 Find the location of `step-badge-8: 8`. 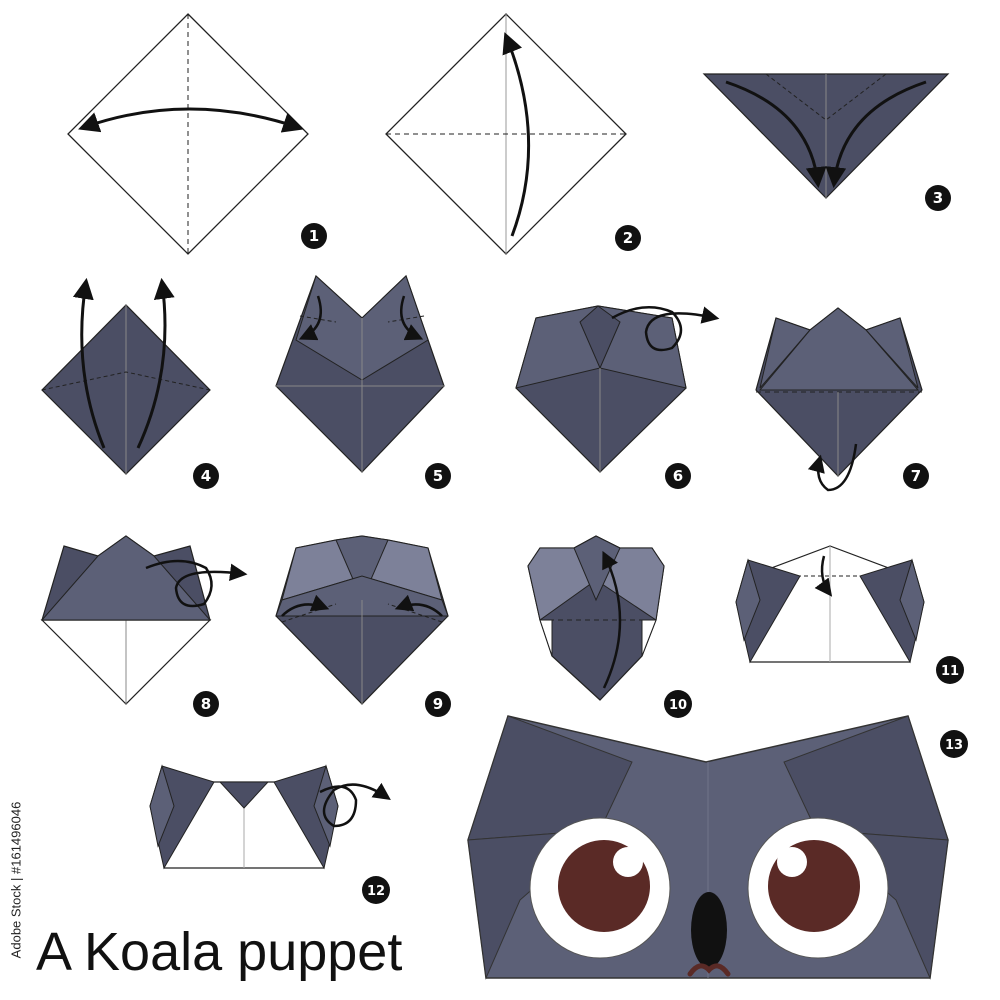

step-badge-8: 8 is located at coordinates (206, 704).